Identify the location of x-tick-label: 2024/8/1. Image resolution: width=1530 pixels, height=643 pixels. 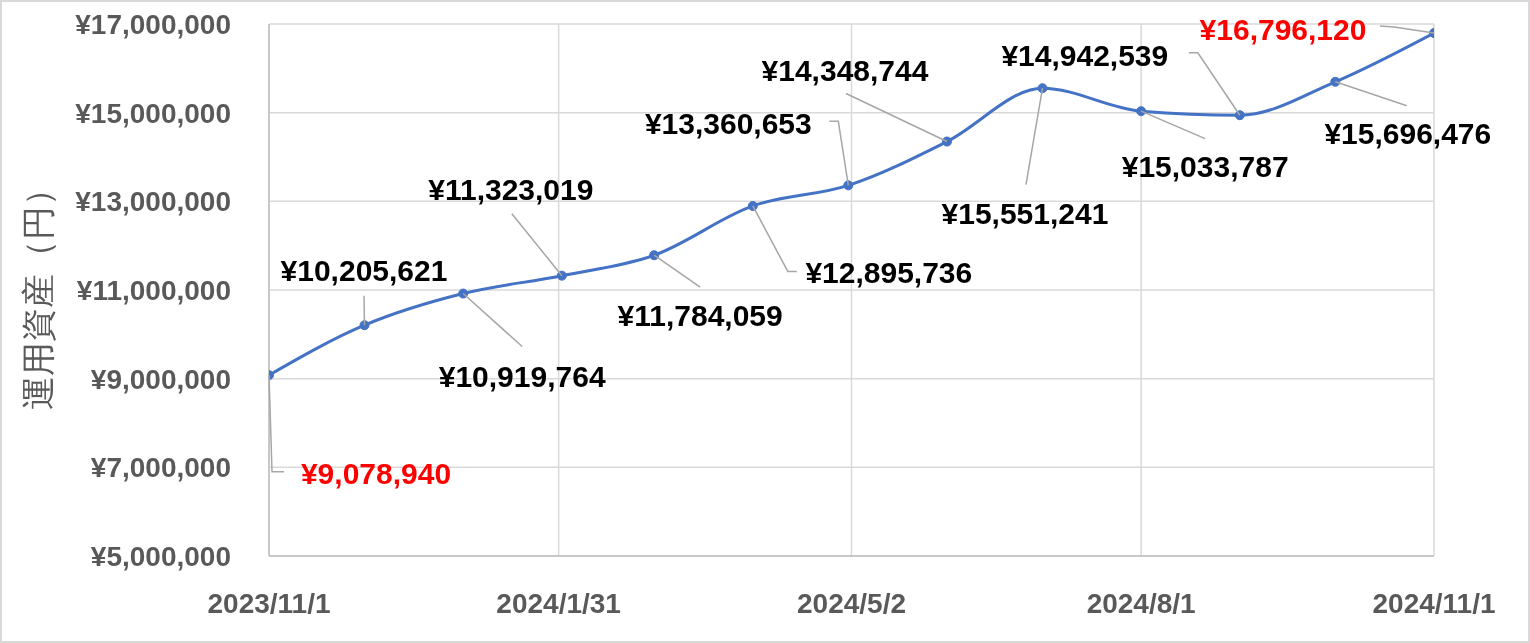
(1141, 603).